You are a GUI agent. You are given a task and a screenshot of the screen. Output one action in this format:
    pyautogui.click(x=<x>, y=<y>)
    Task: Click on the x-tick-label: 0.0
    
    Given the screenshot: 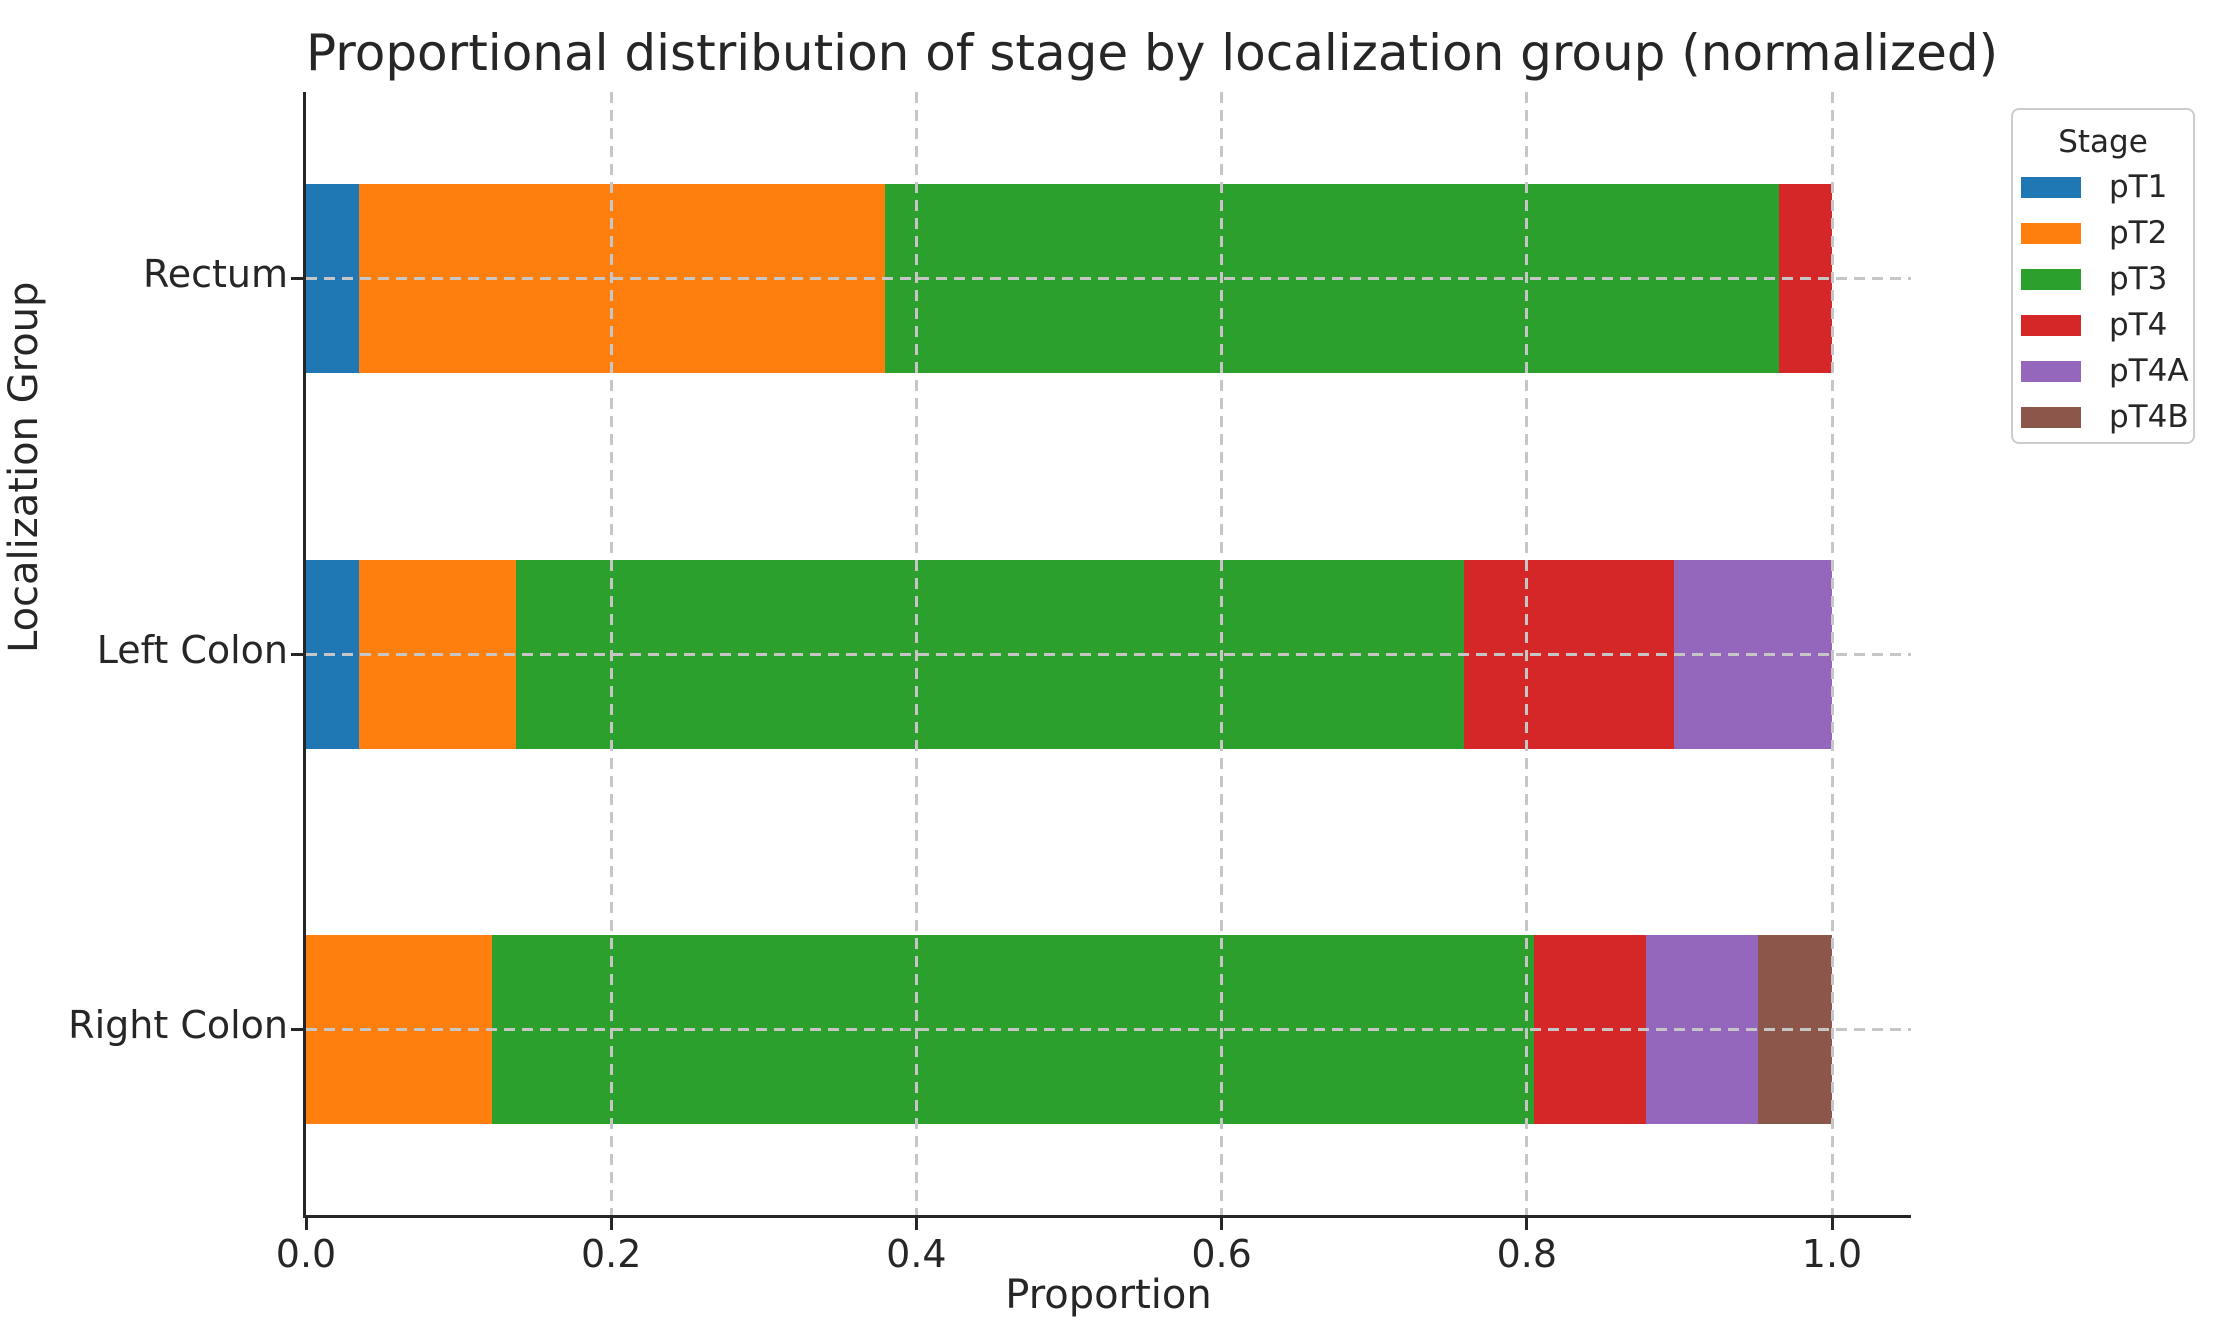 What is the action you would take?
    pyautogui.click(x=306, y=1254)
    